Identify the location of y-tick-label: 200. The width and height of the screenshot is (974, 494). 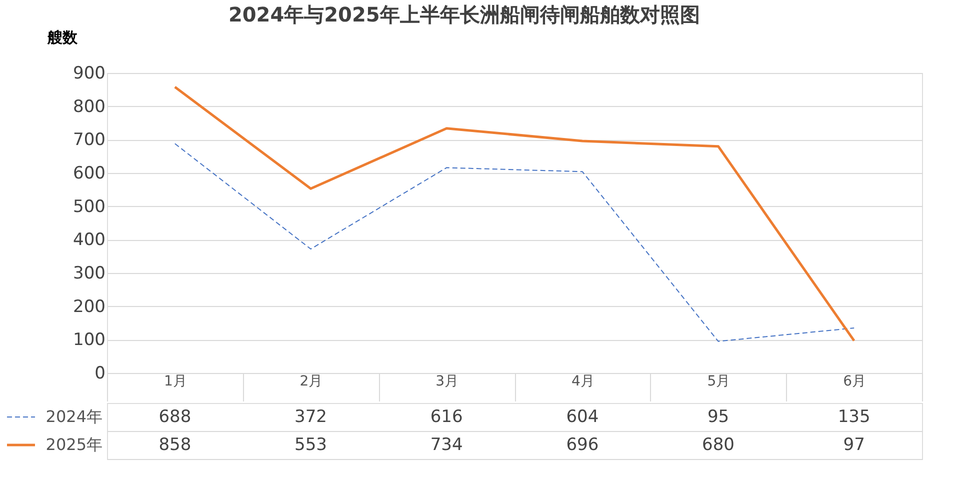
(89, 306).